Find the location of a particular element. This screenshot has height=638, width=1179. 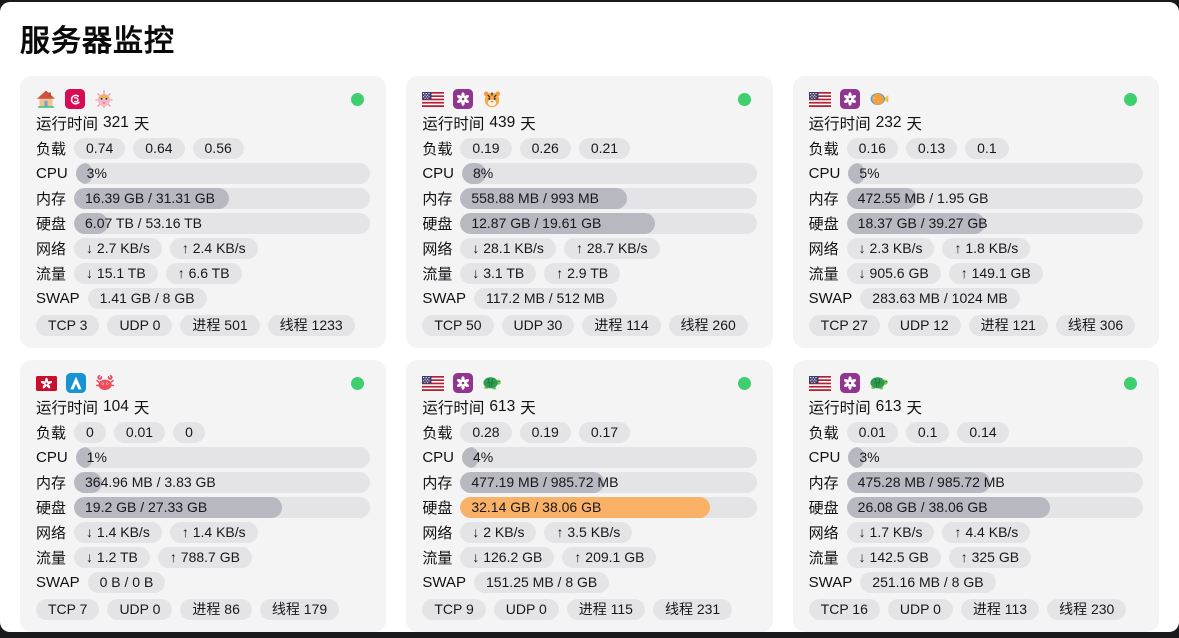

load-values: 0 0.01 0 is located at coordinates (222, 432).